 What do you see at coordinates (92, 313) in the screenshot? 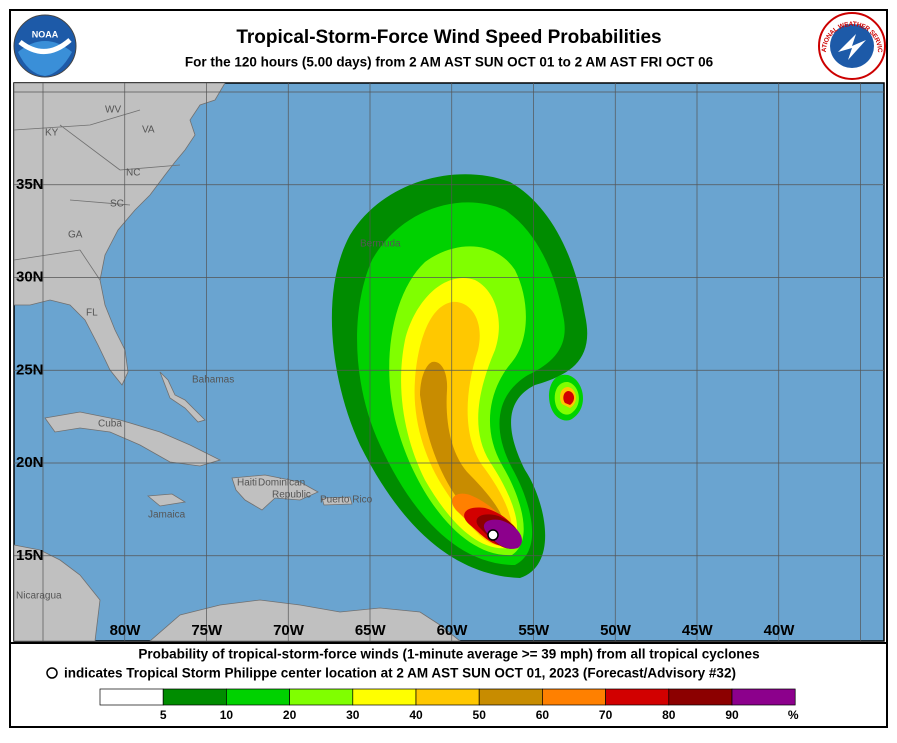
I see `place-label: FL` at bounding box center [92, 313].